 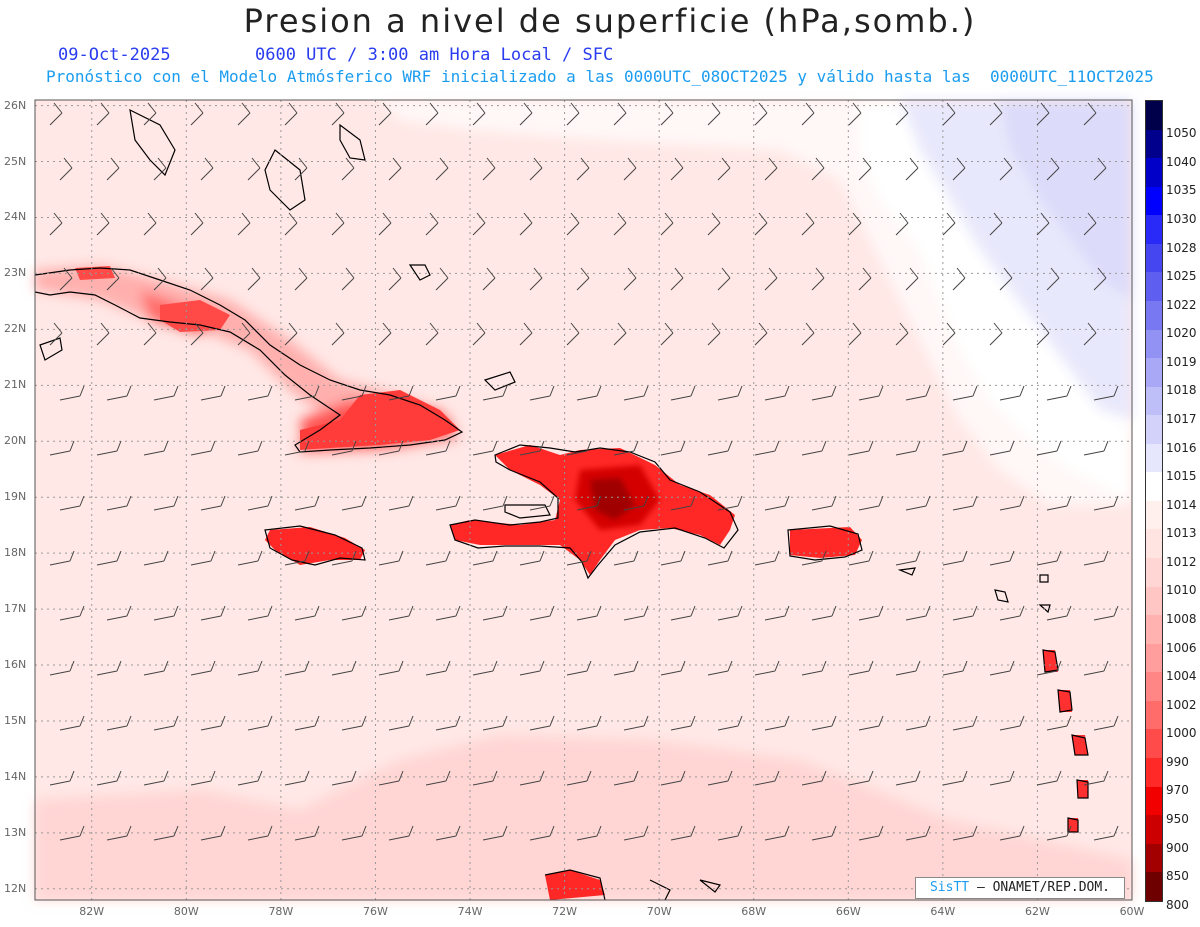 What do you see at coordinates (1177, 847) in the screenshot?
I see `colorbar-label: 900` at bounding box center [1177, 847].